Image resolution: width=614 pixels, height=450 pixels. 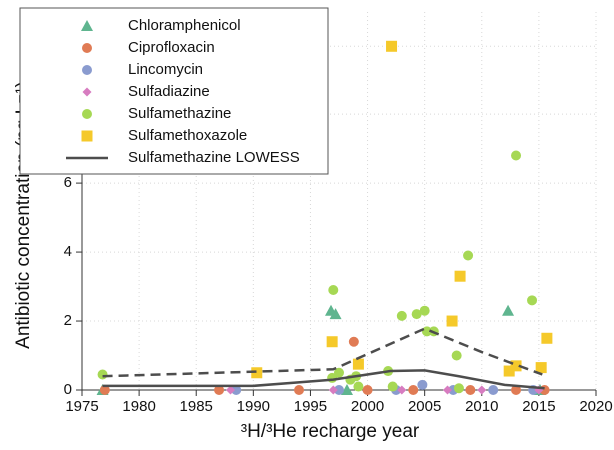 What do you see at coordinates (184, 25) in the screenshot?
I see `legend-label: Chloramphenicol` at bounding box center [184, 25].